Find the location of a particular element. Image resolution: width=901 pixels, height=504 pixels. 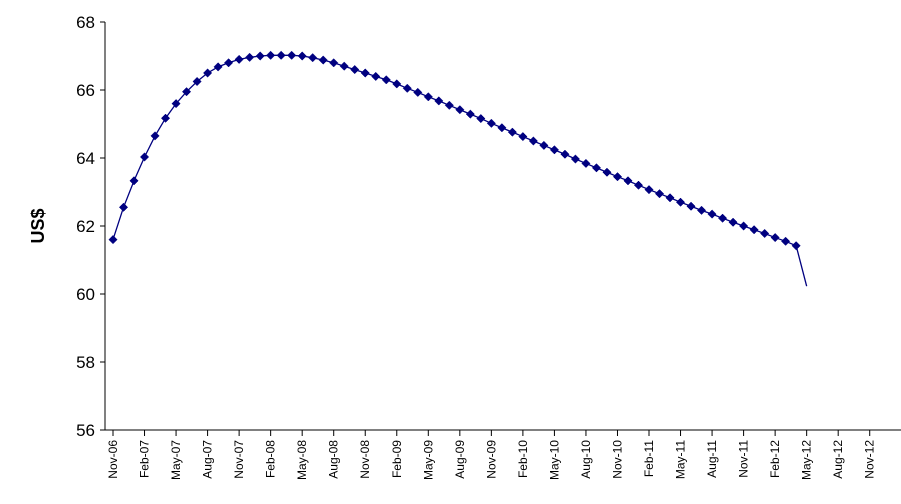

x-tick-label: Aug-12 is located at coordinates (838, 459).